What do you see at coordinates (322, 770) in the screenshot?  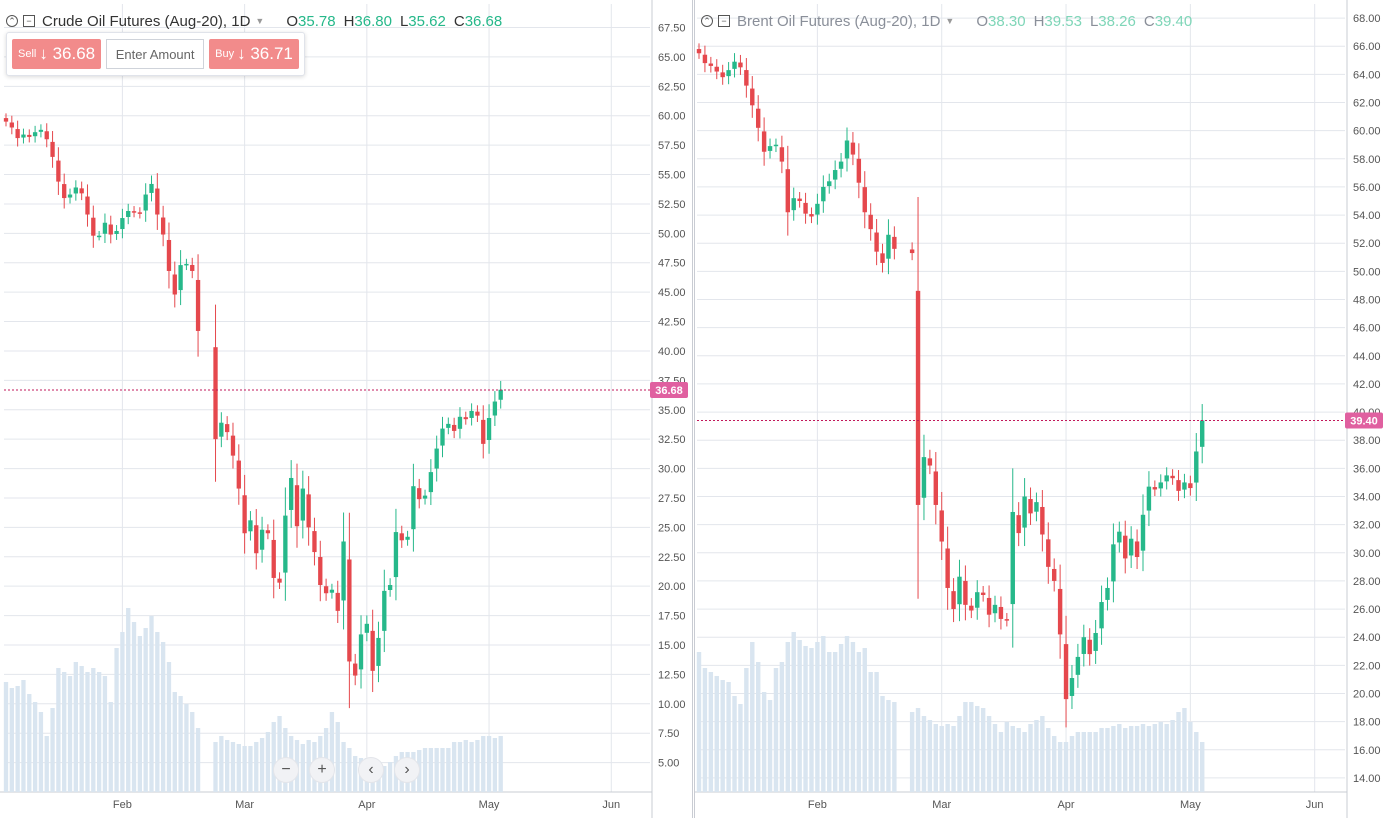 I see `zoom-in-button: +` at bounding box center [322, 770].